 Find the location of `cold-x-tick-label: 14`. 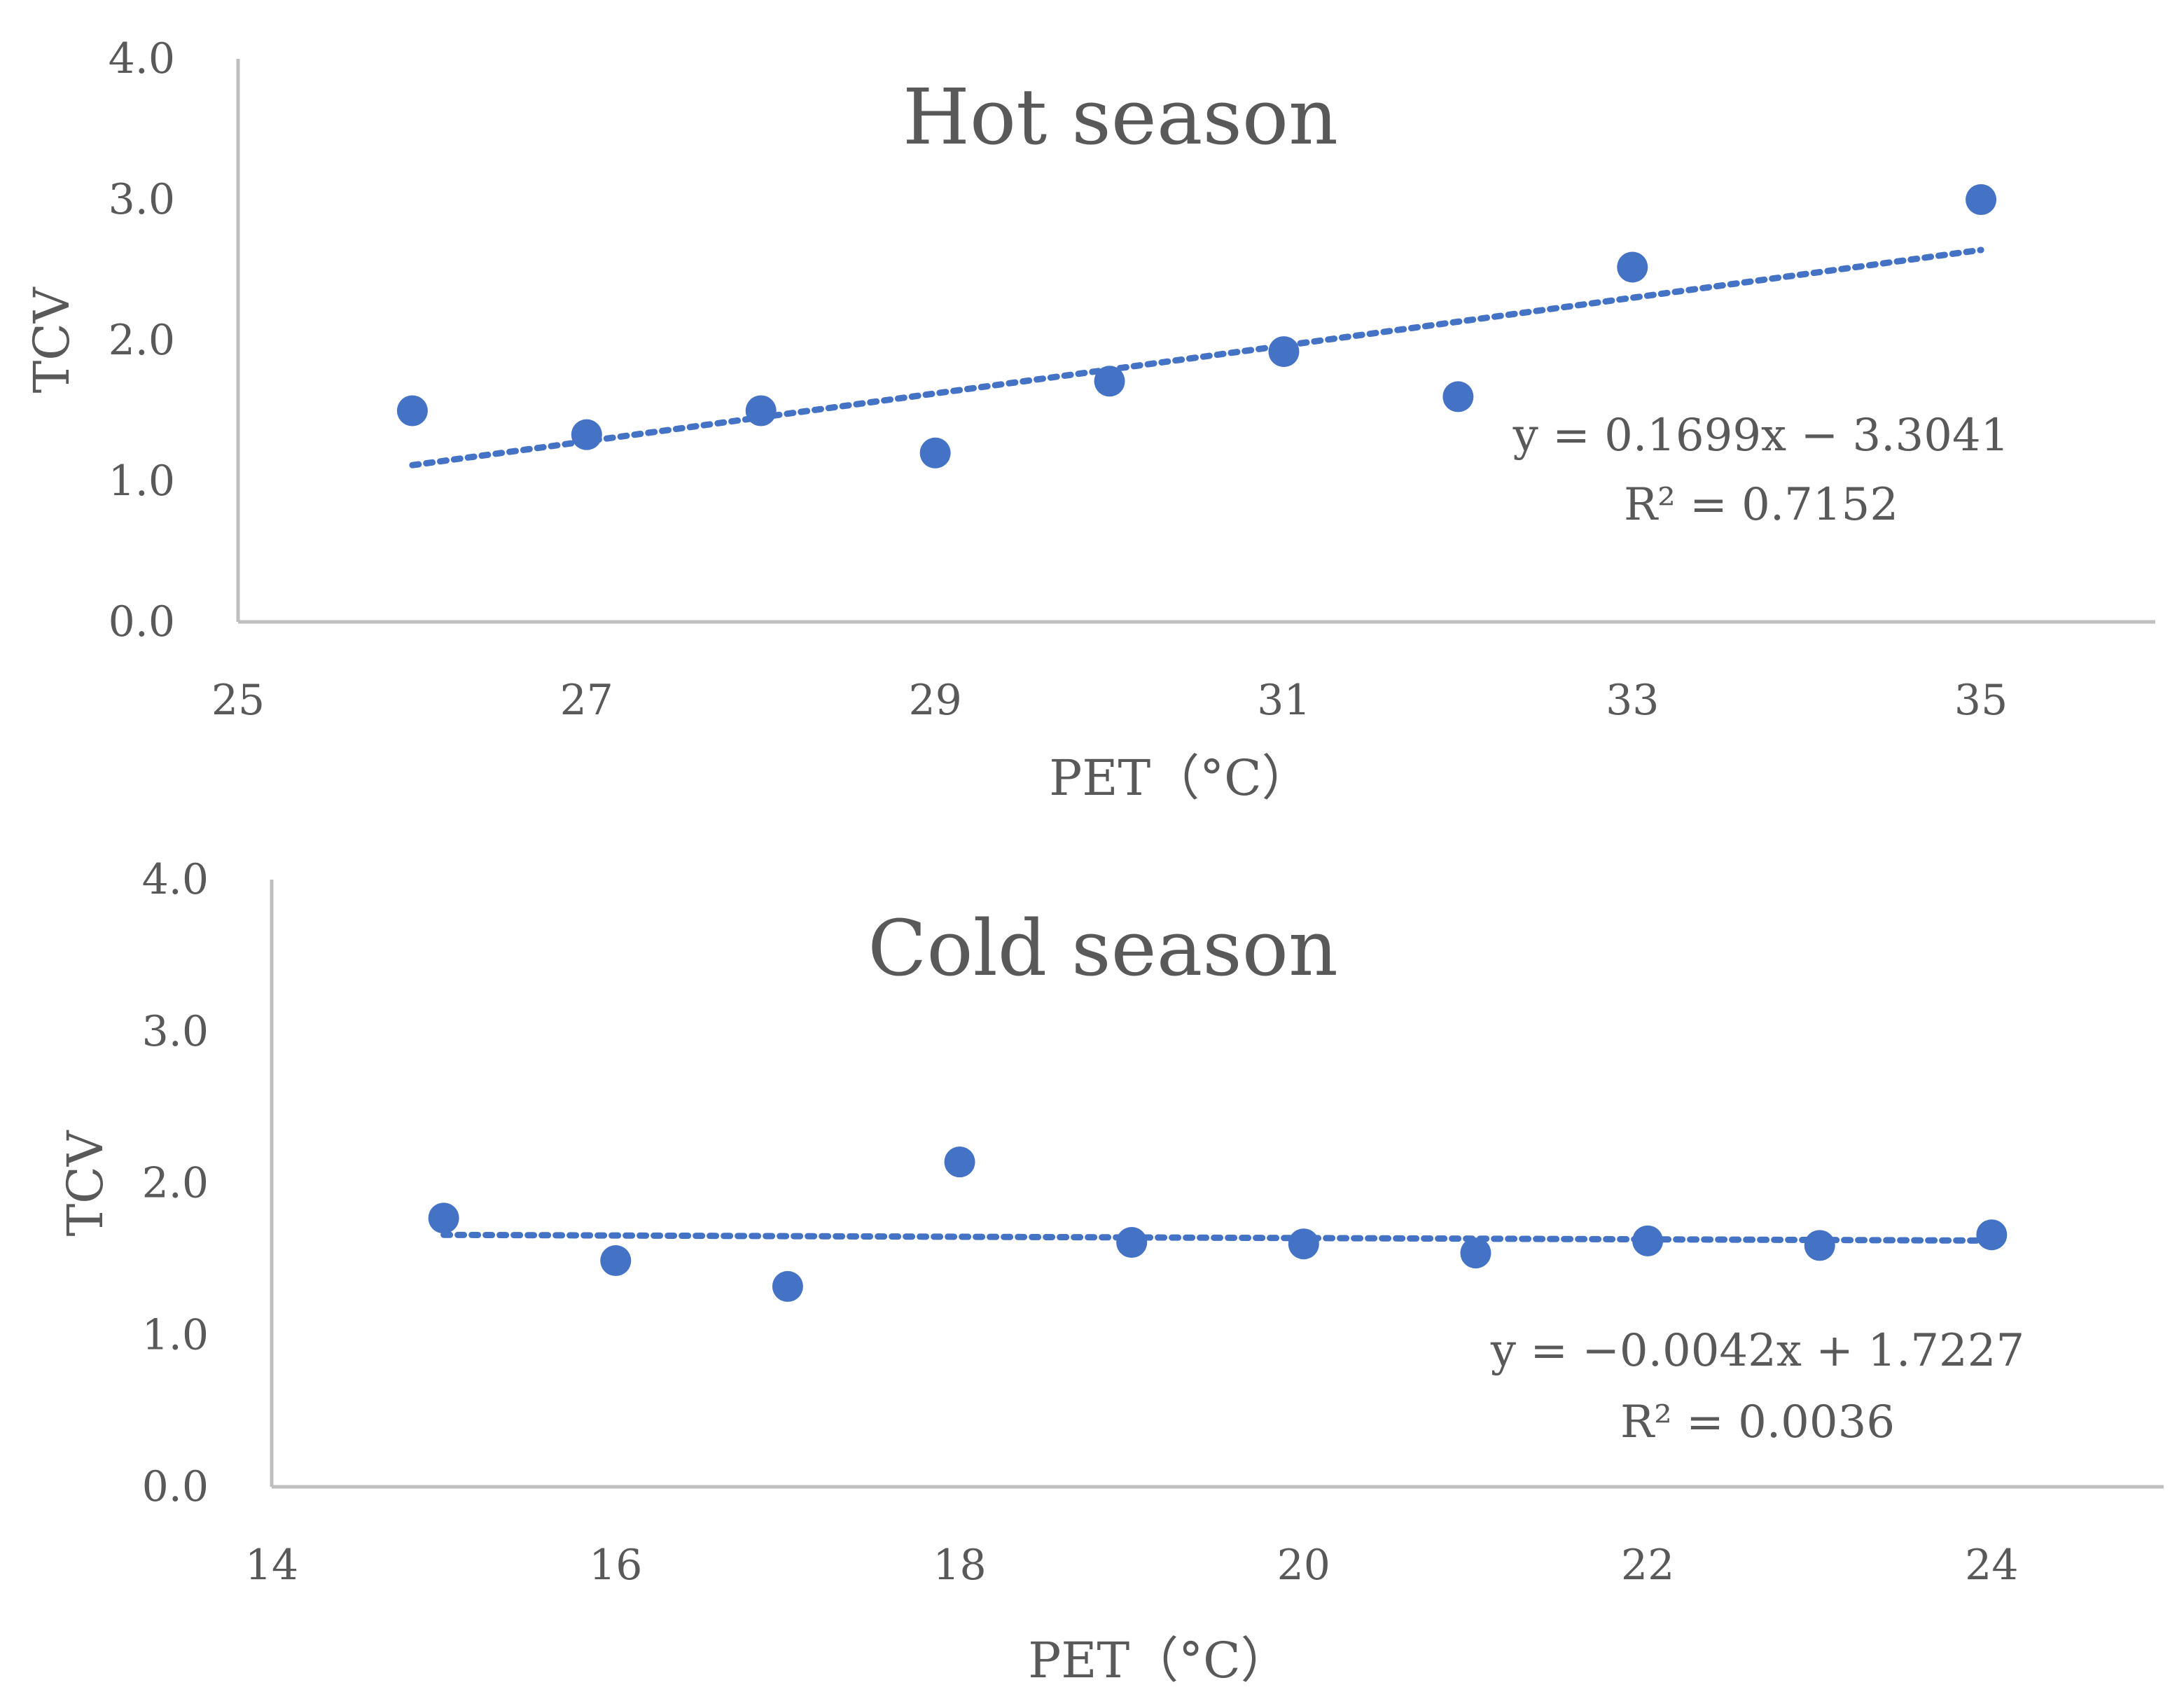

cold-x-tick-label: 14 is located at coordinates (271, 1565).